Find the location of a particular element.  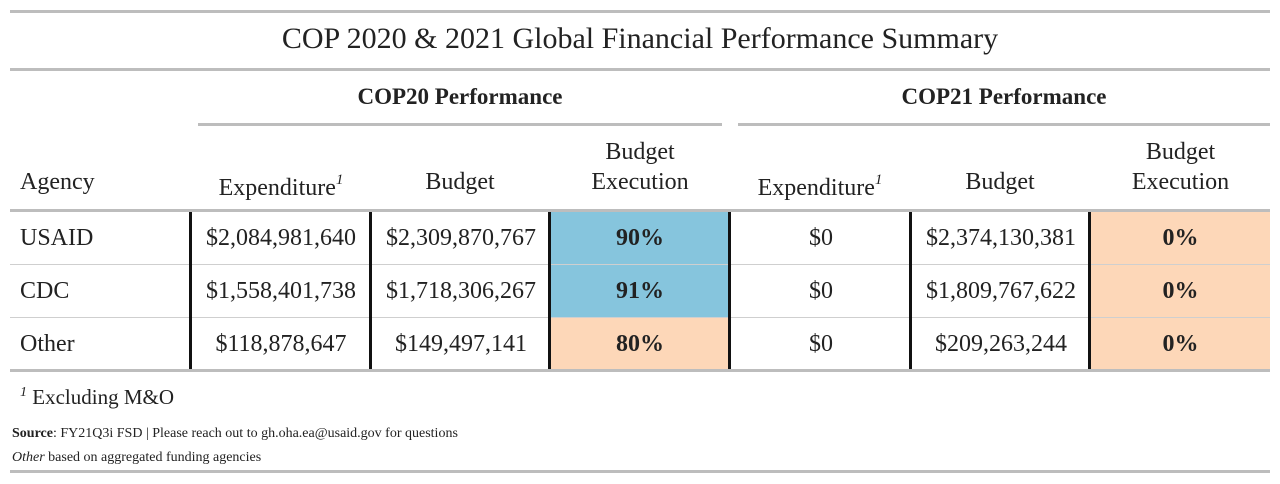

header-cop20-expenditure: Expenditure1 is located at coordinates (281, 186).